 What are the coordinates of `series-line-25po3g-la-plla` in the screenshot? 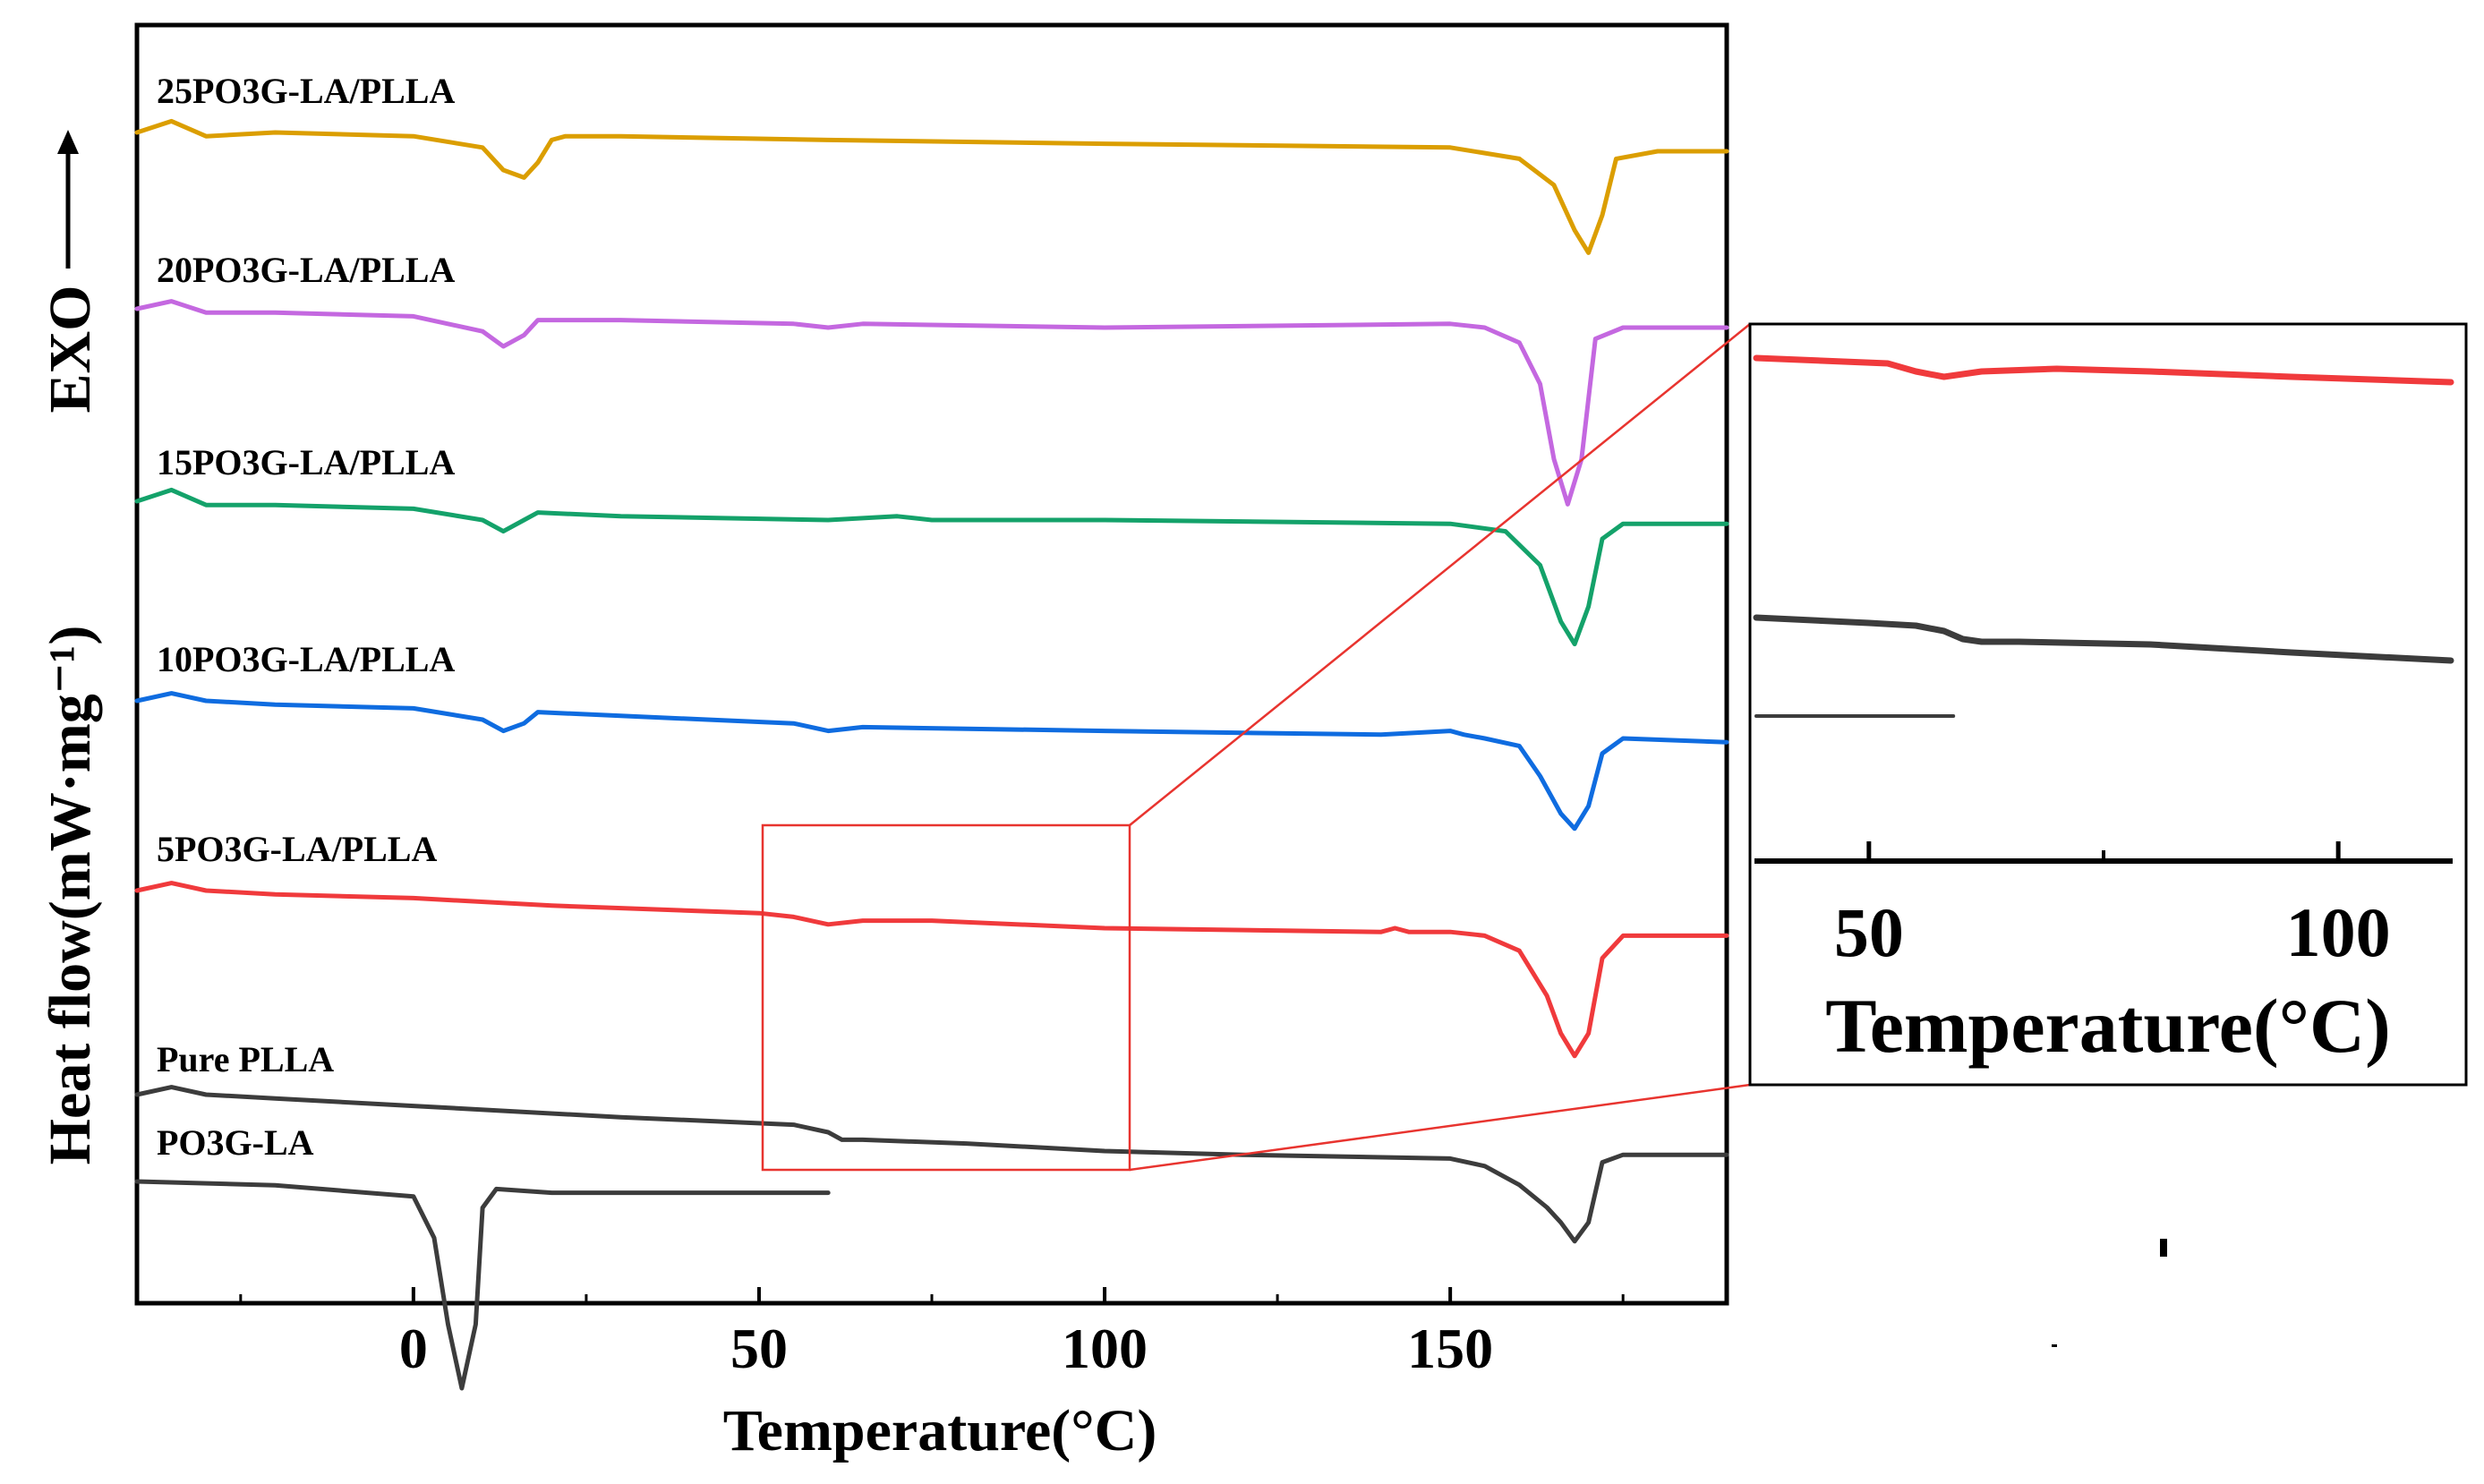 It's located at (931, 186).